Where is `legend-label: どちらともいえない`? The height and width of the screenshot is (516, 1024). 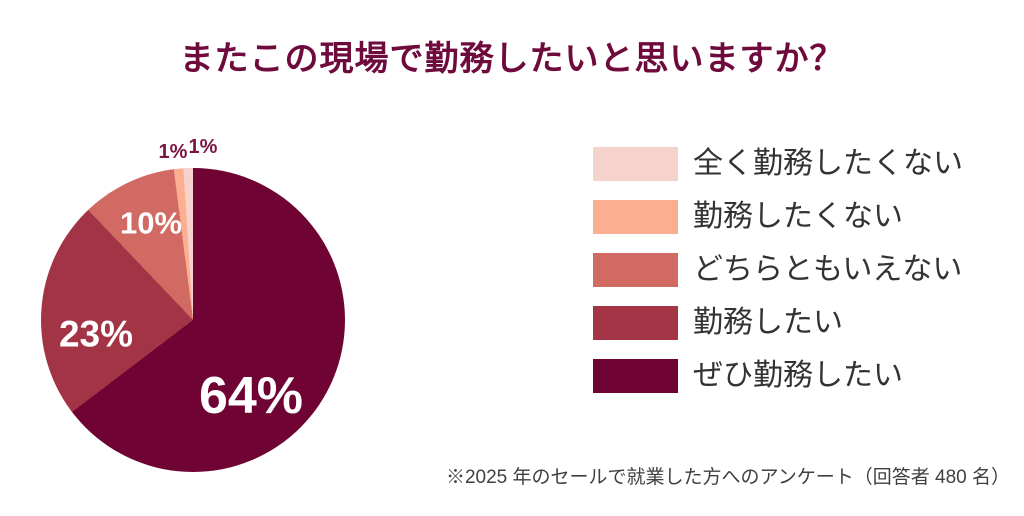
legend-label: どちらともいえない is located at coordinates (828, 269).